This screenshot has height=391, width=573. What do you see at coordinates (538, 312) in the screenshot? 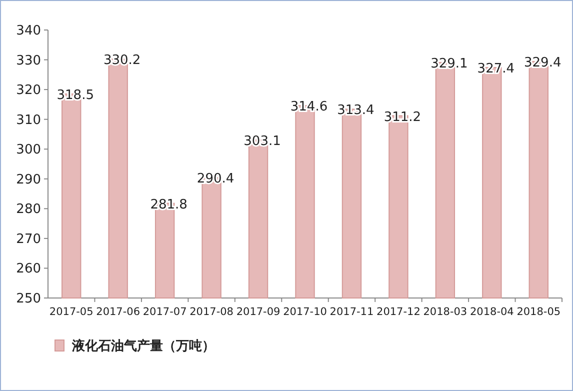
I see `x-tick-label: 2018-05` at bounding box center [538, 312].